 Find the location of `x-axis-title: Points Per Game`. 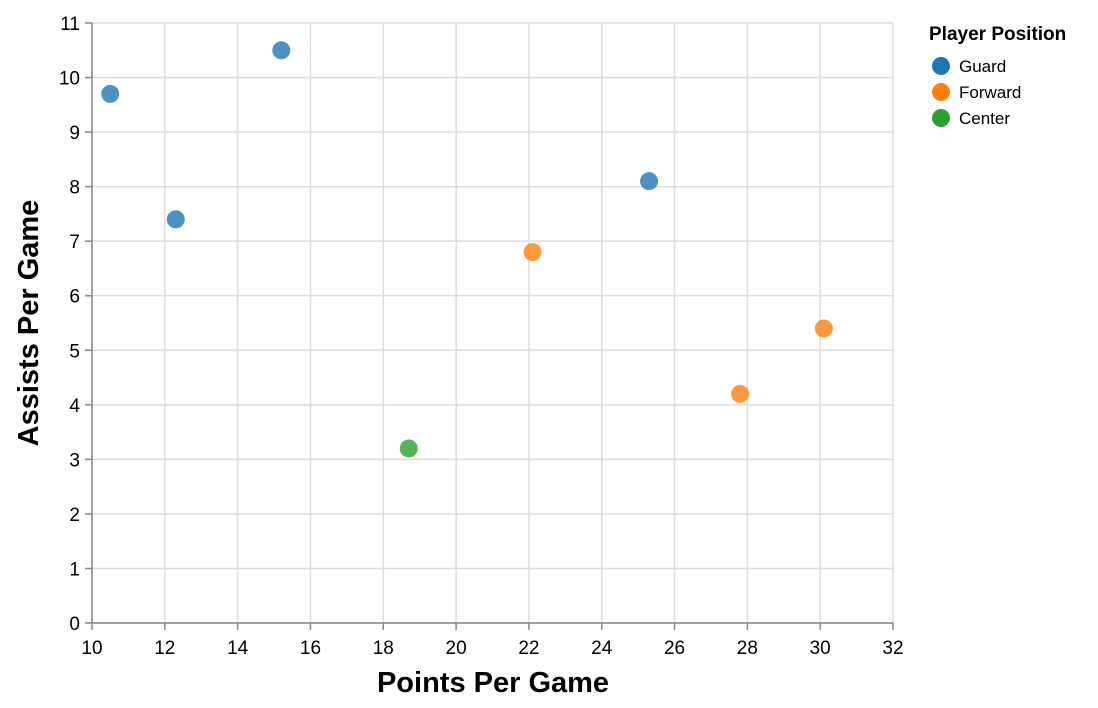

x-axis-title: Points Per Game is located at coordinates (493, 683).